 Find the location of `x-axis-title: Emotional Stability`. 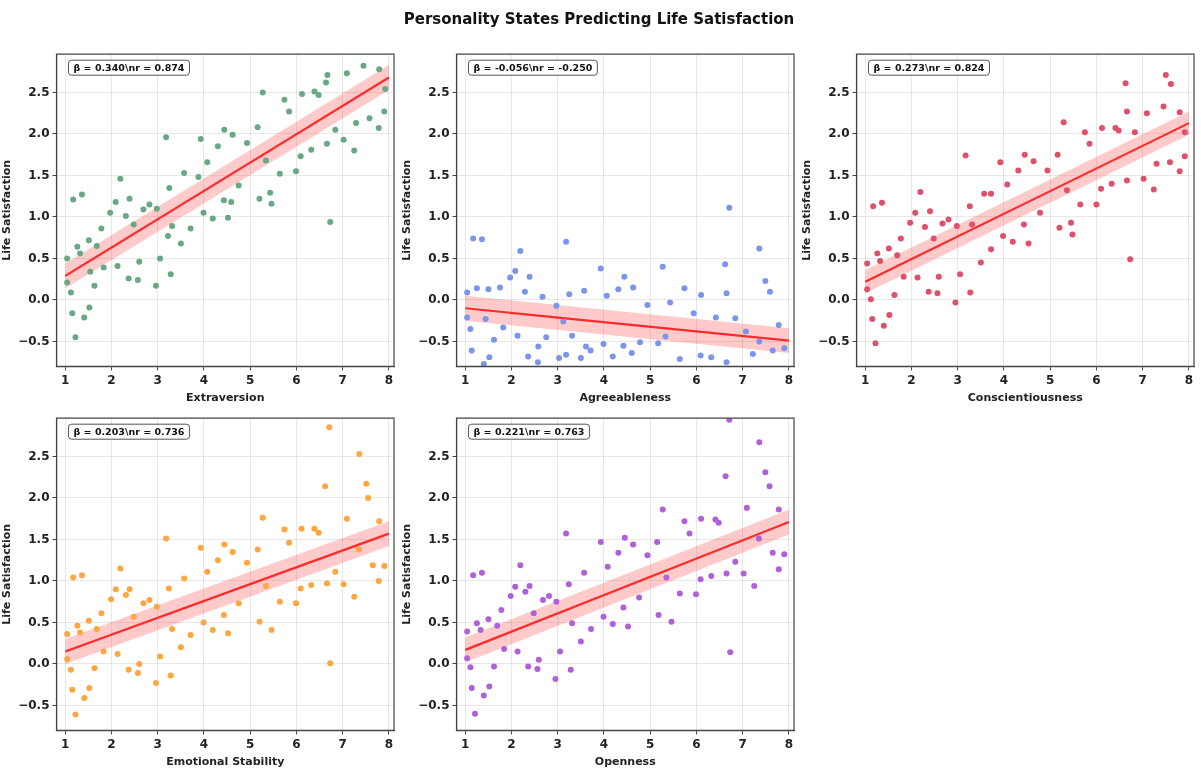

x-axis-title: Emotional Stability is located at coordinates (225, 762).